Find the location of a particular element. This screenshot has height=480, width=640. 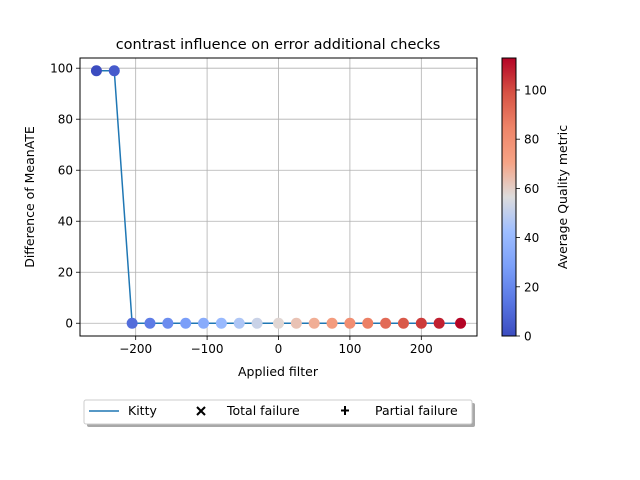

y-tick-label: 20 is located at coordinates (65, 273).